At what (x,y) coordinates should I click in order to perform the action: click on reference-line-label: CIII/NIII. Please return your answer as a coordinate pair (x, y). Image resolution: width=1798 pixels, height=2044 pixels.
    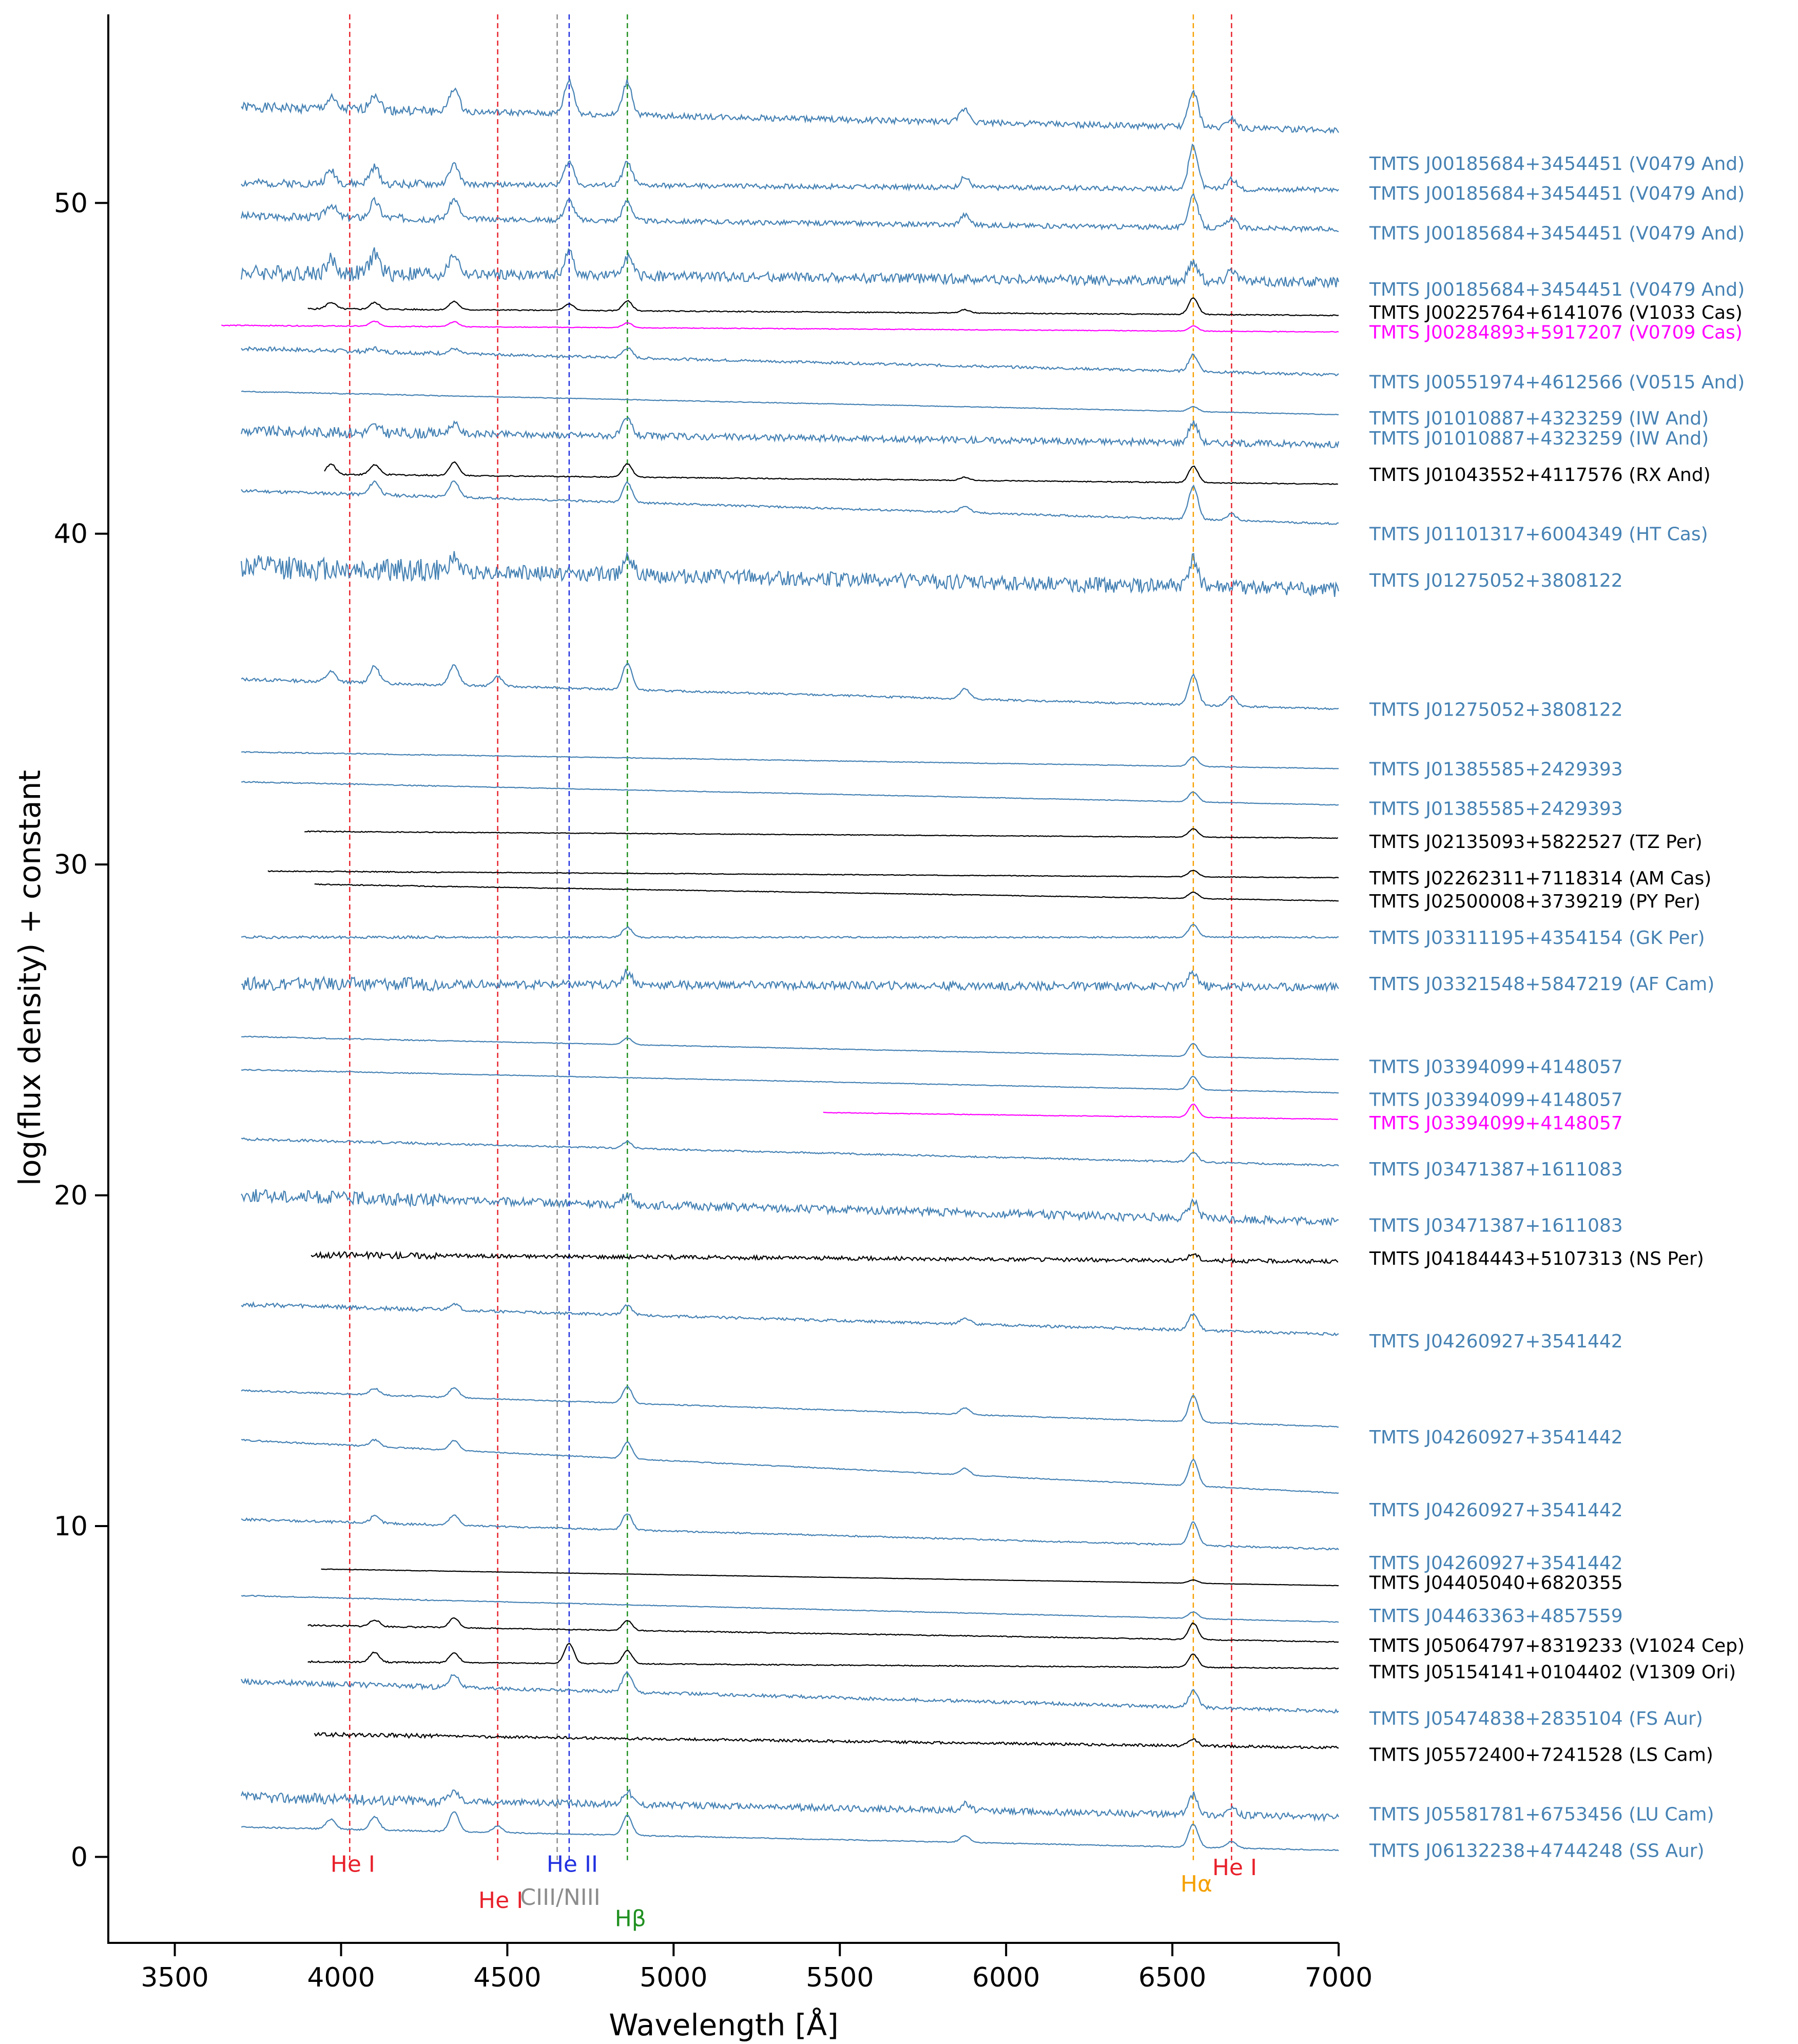
    Looking at the image, I should click on (560, 1897).